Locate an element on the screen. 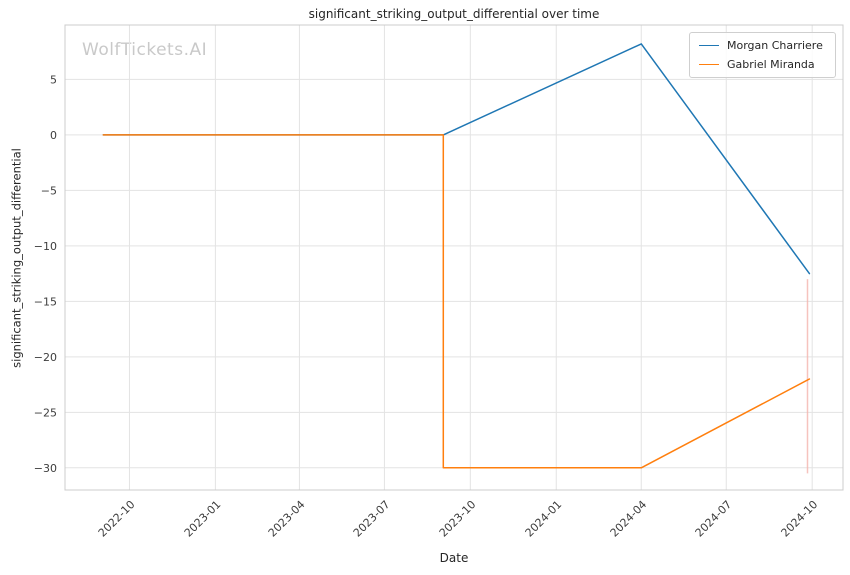 Image resolution: width=850 pixels, height=575 pixels. y-tick-label: −10 is located at coordinates (45, 246).